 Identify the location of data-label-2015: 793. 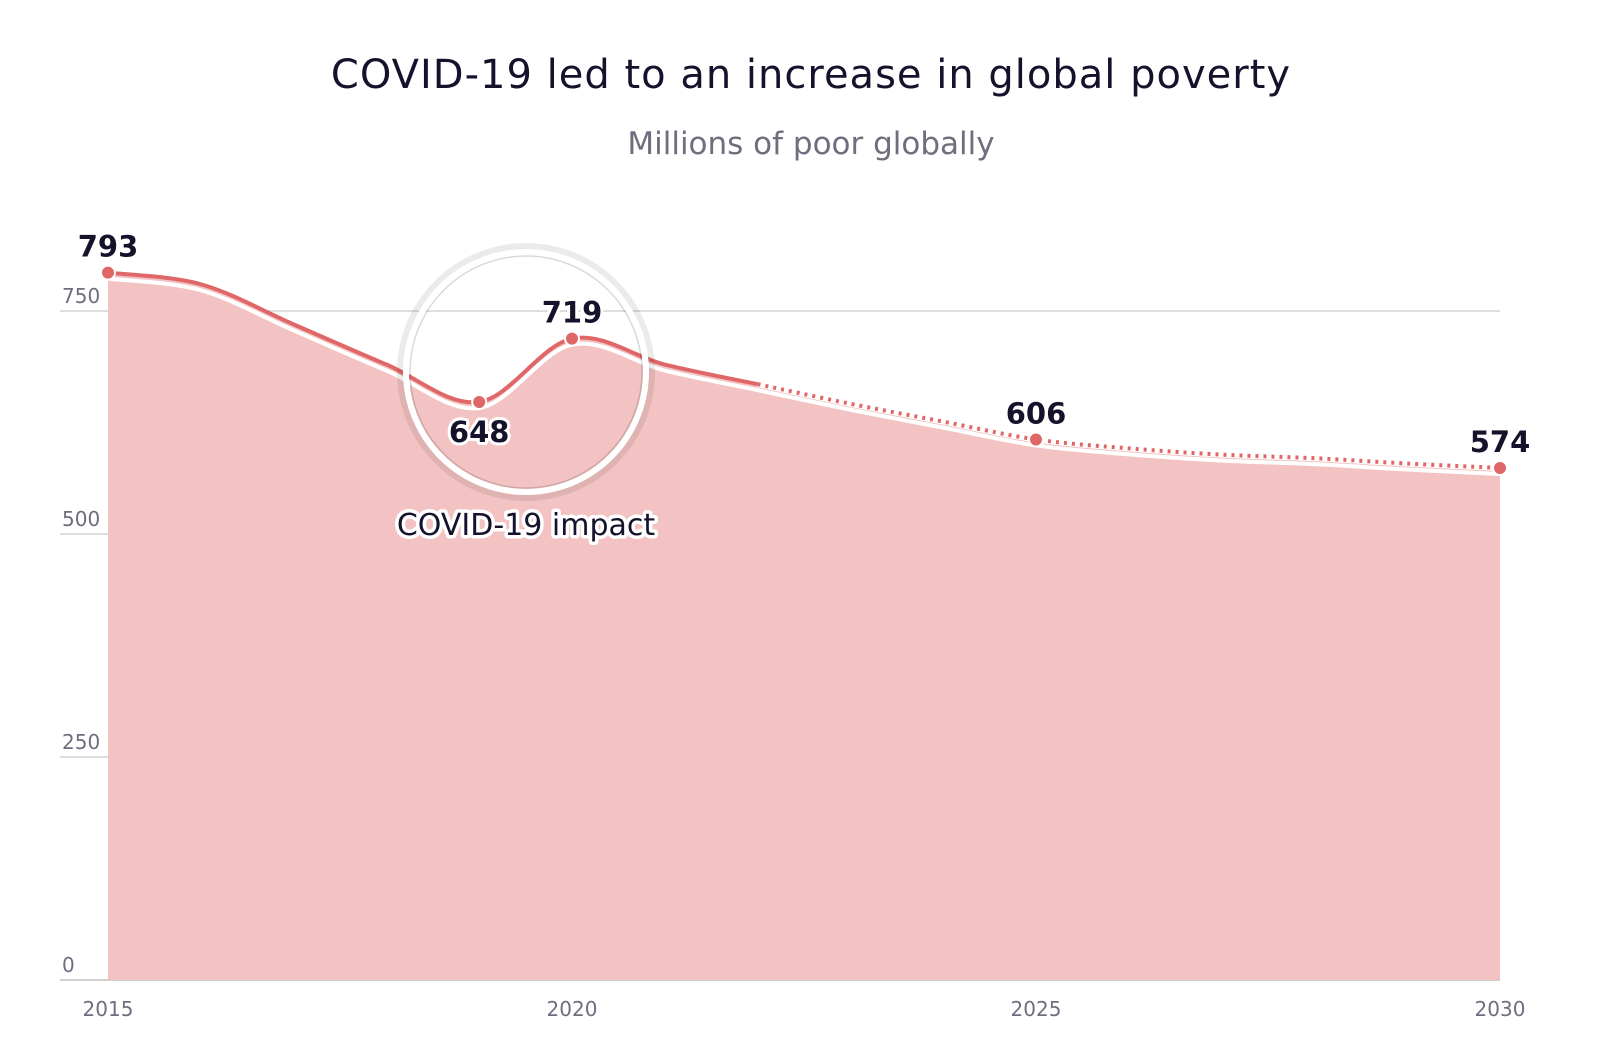
(108, 247).